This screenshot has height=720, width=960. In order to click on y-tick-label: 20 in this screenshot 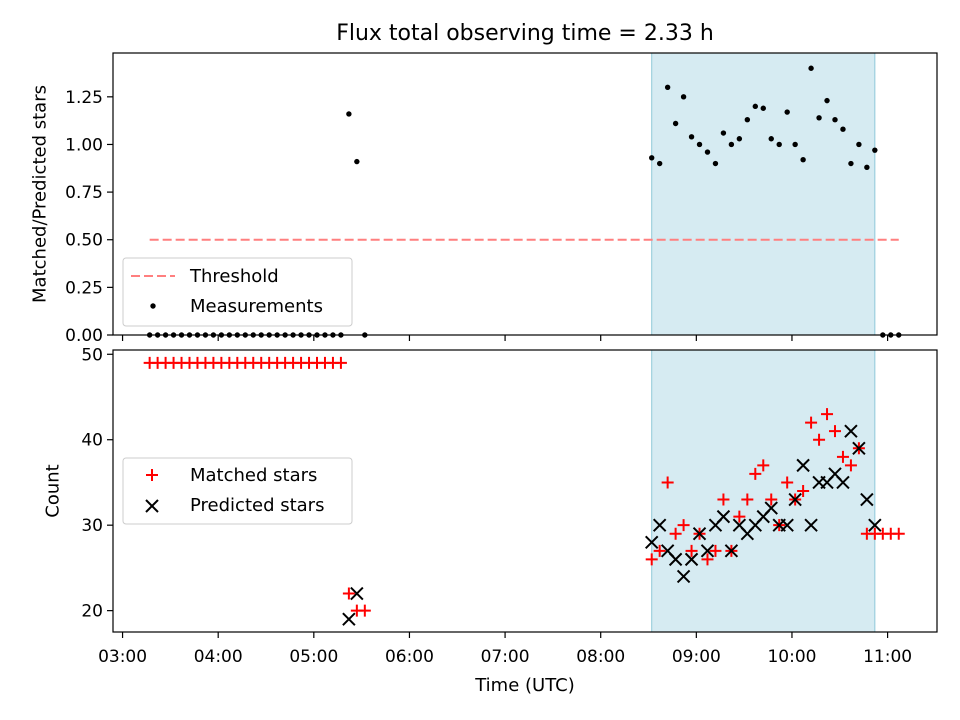, I will do `click(92, 612)`.